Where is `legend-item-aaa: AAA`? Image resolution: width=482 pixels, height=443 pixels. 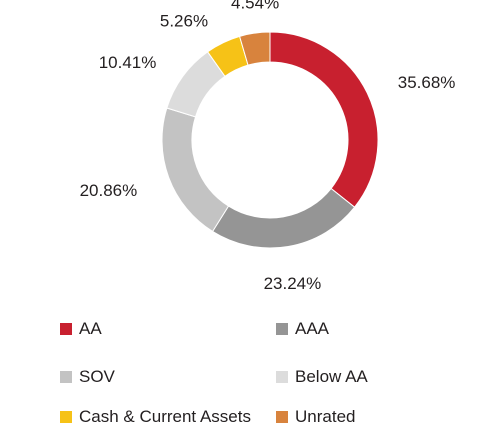
legend-item-aaa: AAA is located at coordinates (302, 329).